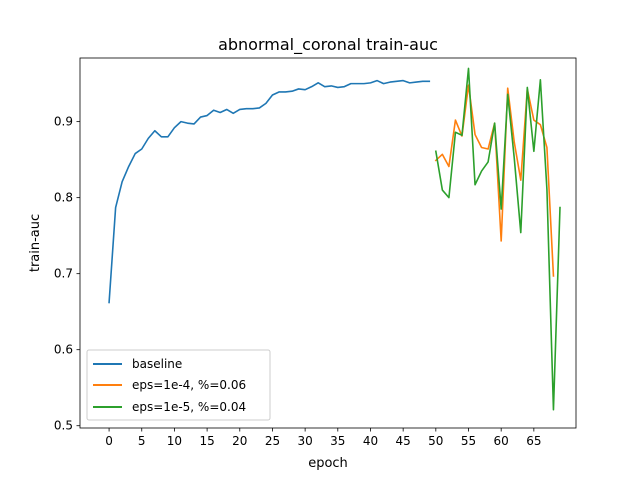 This screenshot has width=640, height=480. What do you see at coordinates (304, 441) in the screenshot?
I see `x-tick-label: 30` at bounding box center [304, 441].